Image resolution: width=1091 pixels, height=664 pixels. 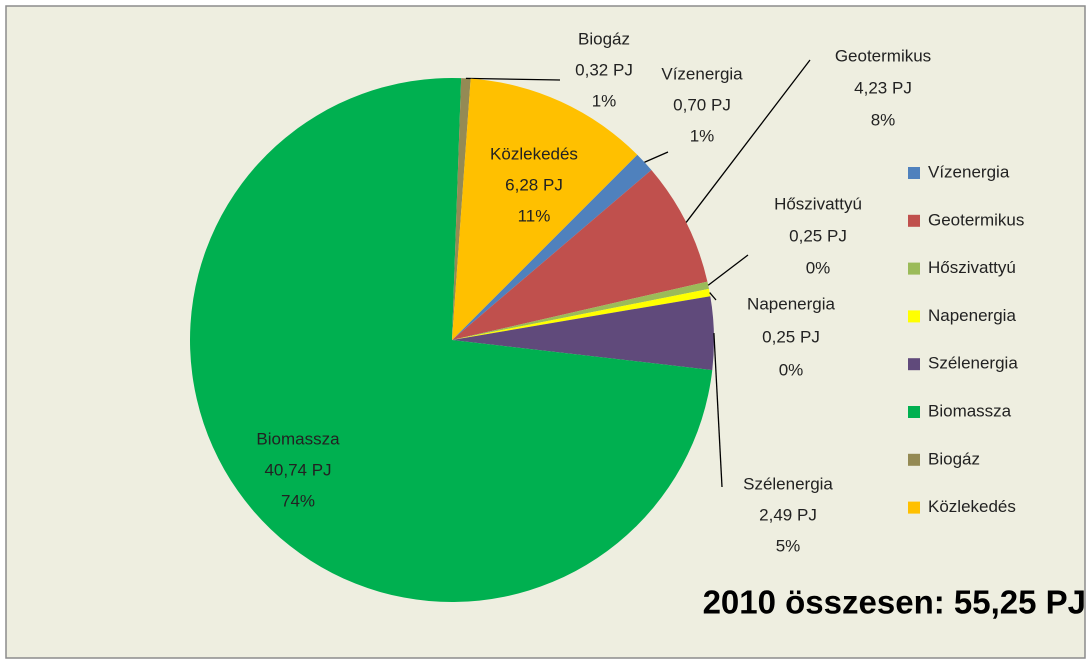 What do you see at coordinates (604, 38) in the screenshot?
I see `data-label-name: Biogáz` at bounding box center [604, 38].